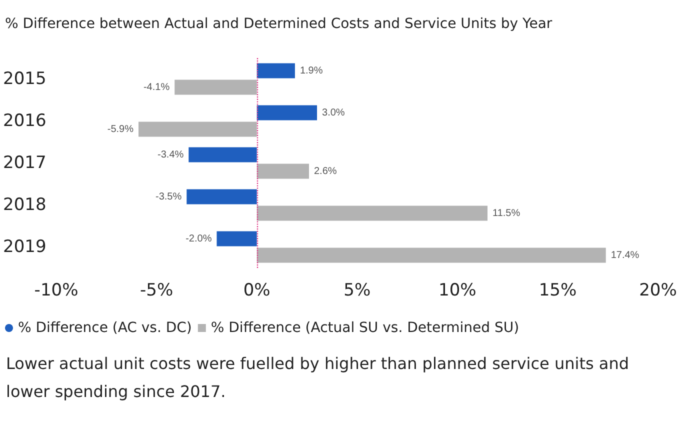 This screenshot has height=428, width=693. Describe the element at coordinates (156, 87) in the screenshot. I see `data-label: -4.1%` at that location.